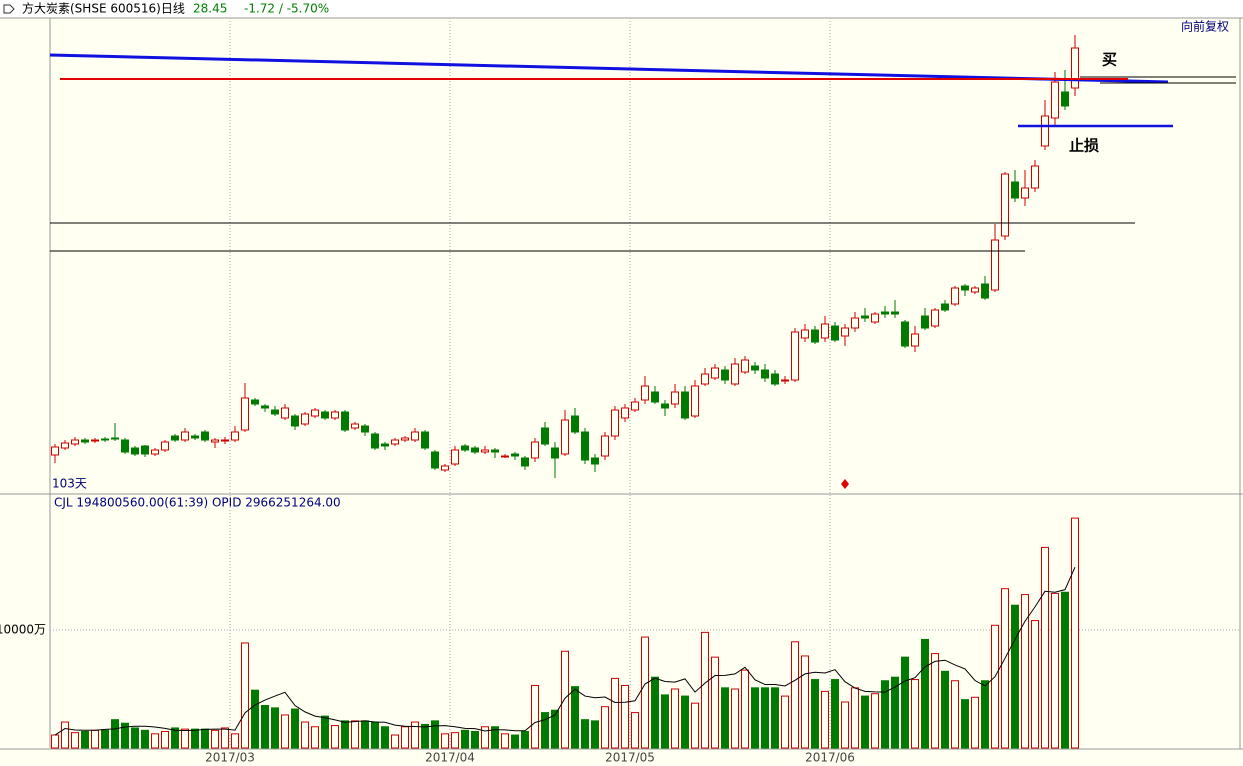 This screenshot has width=1243, height=766. Describe the element at coordinates (210, 9) in the screenshot. I see `price: 28.45` at that location.